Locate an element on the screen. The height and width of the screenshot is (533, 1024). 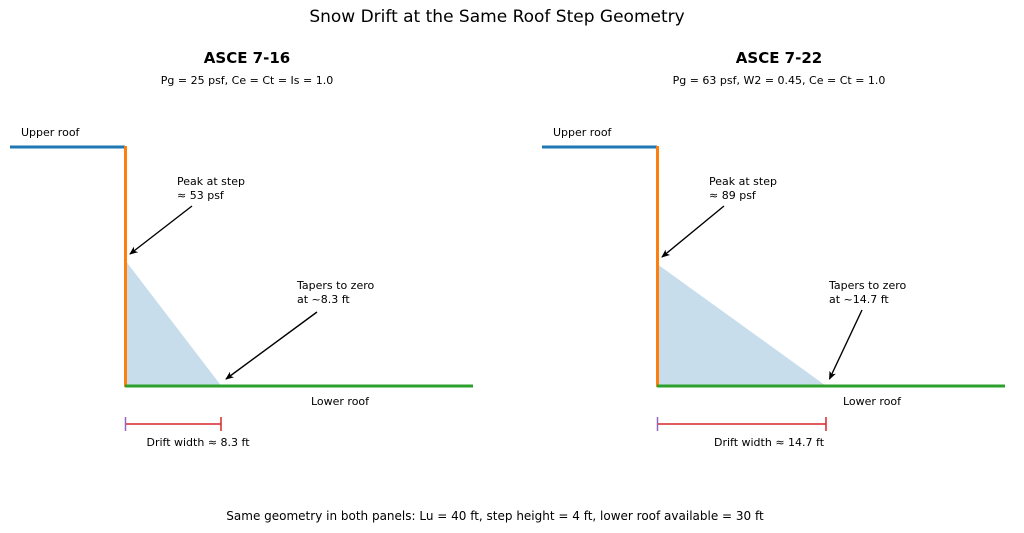
panel-parameters: Pg = 25 psf, Ce = Ct = Is = 1.0 is located at coordinates (247, 80).